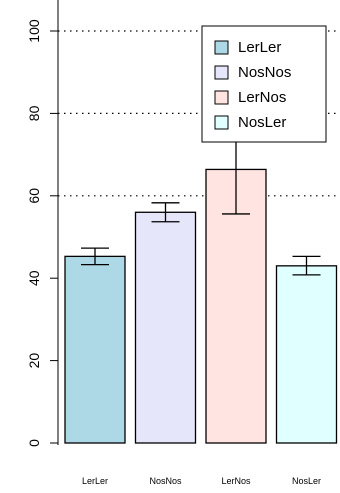  Describe the element at coordinates (259, 47) in the screenshot. I see `legend-label: LerLer` at that location.